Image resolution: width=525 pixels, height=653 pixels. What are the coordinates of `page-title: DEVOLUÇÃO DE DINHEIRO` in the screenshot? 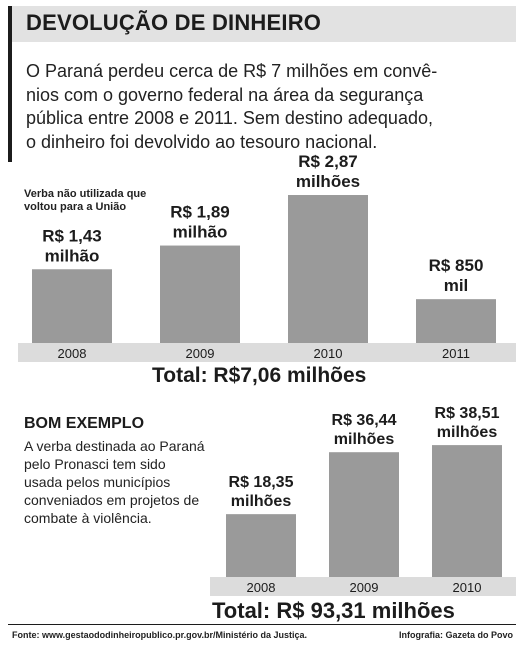 It's located at (174, 22).